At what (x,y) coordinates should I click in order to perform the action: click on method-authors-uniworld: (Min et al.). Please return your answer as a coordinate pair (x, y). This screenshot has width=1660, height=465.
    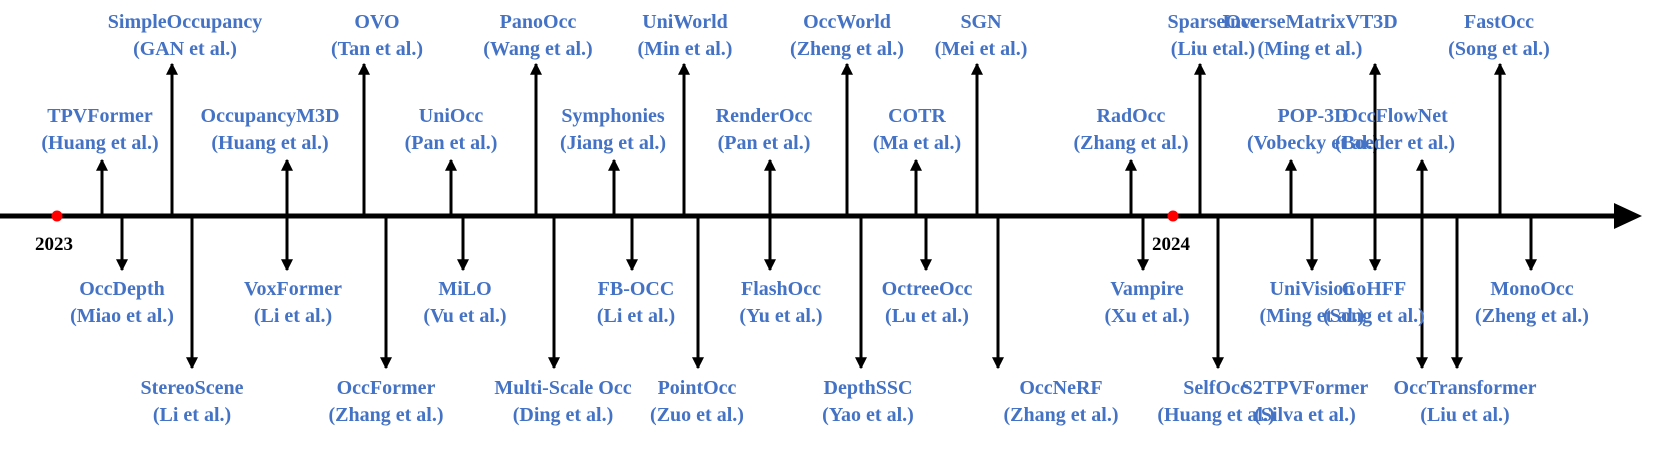
    Looking at the image, I should click on (685, 49).